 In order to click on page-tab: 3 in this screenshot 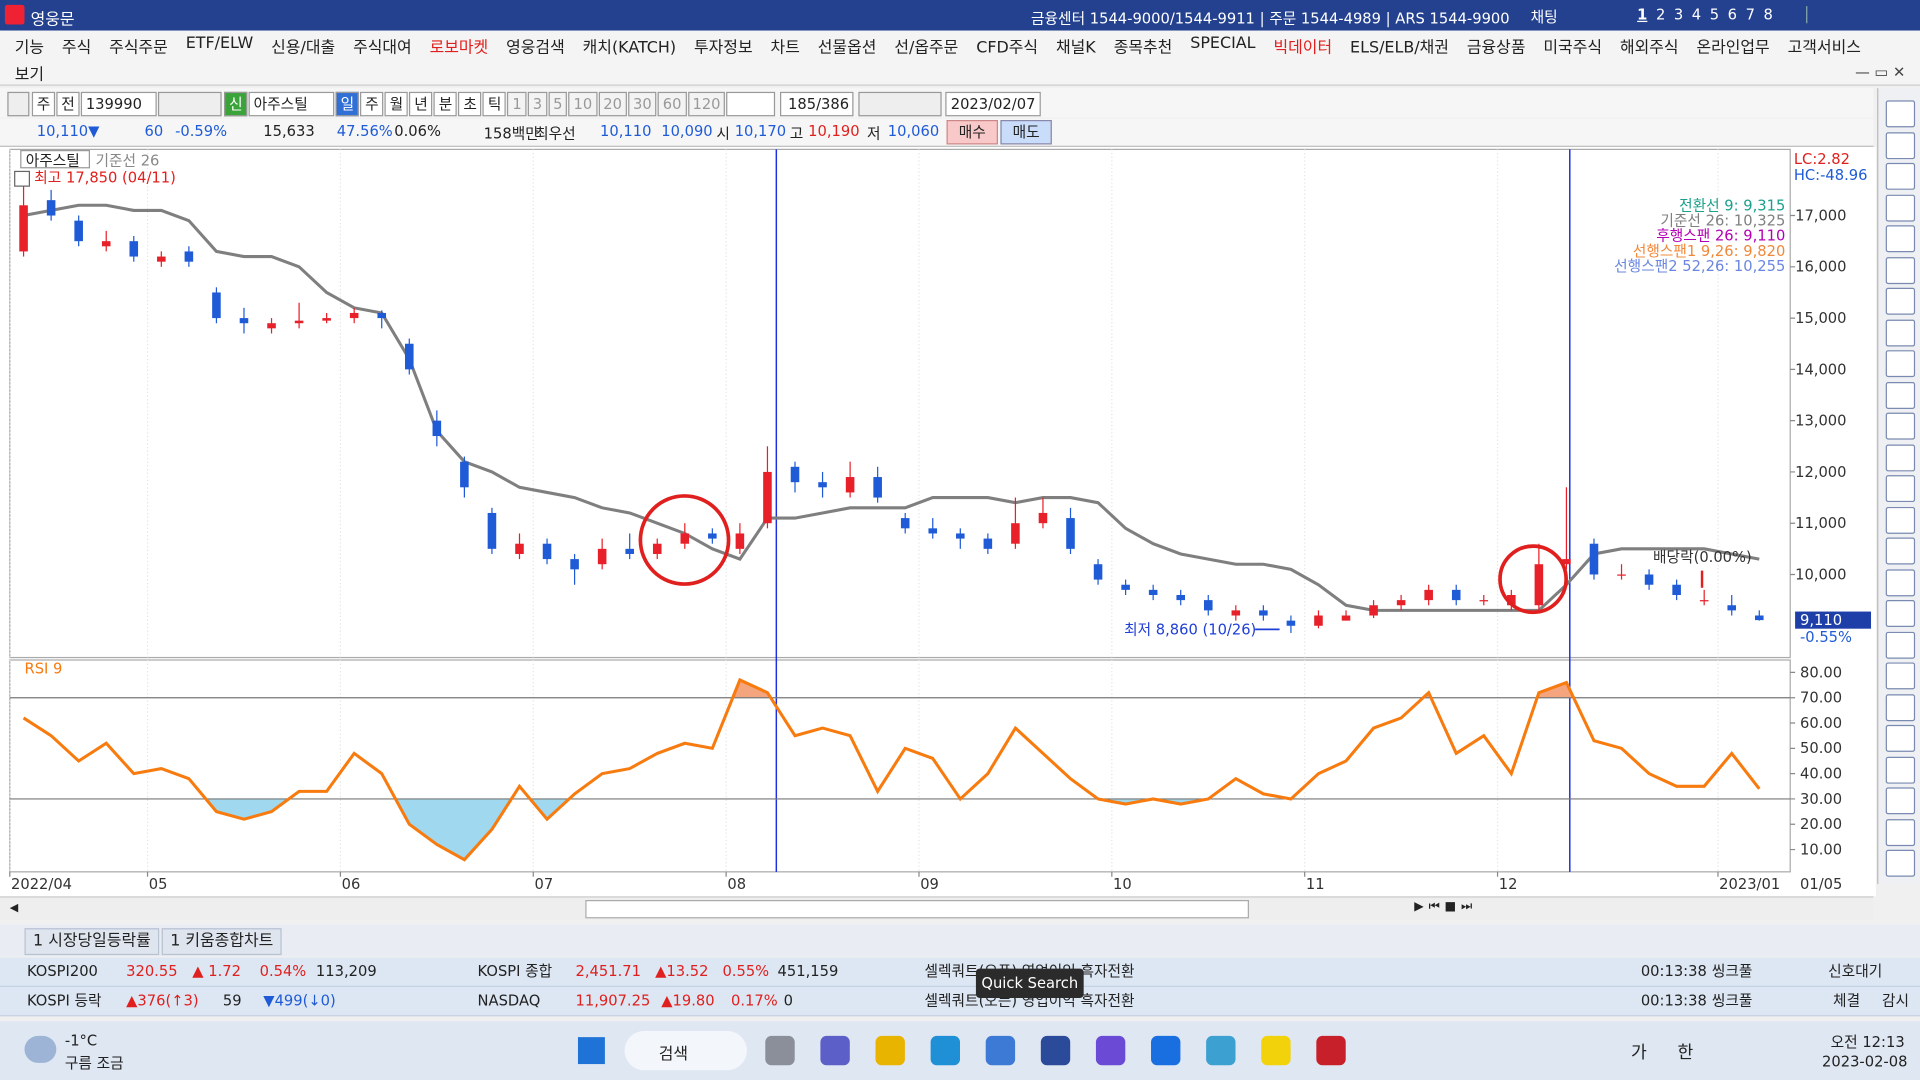, I will do `click(1678, 15)`.